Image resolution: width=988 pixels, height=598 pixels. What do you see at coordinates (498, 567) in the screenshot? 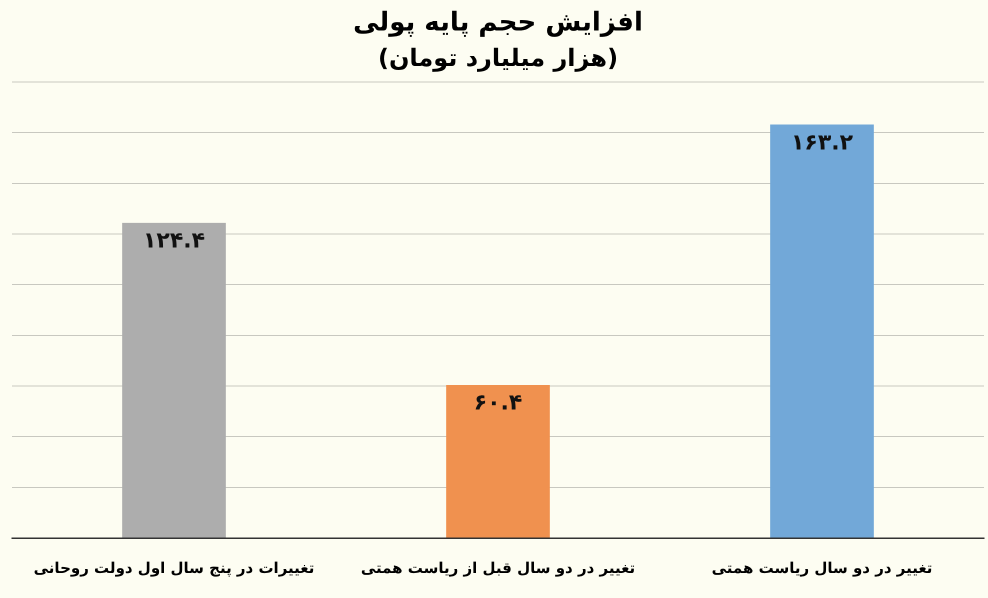
I see `x-tick-label: تغییر در دو سال قبل از ریاست همتی` at bounding box center [498, 567].